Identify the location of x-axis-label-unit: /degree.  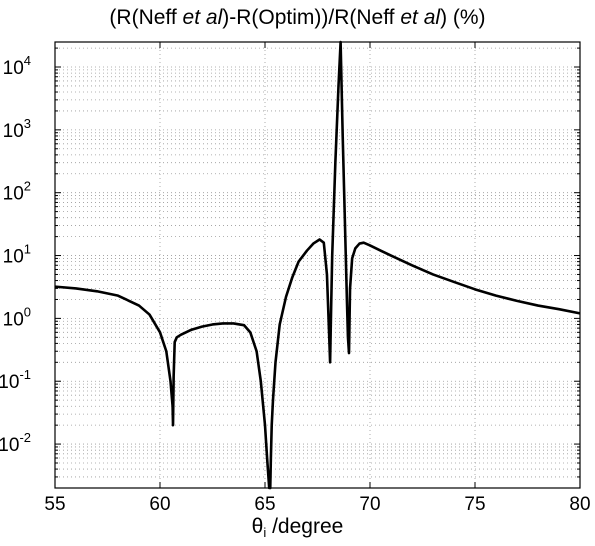
(305, 526).